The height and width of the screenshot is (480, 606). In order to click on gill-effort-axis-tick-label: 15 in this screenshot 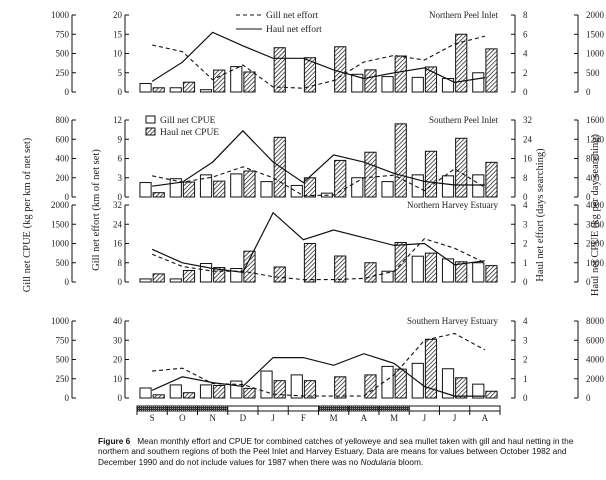, I will do `click(118, 34)`.